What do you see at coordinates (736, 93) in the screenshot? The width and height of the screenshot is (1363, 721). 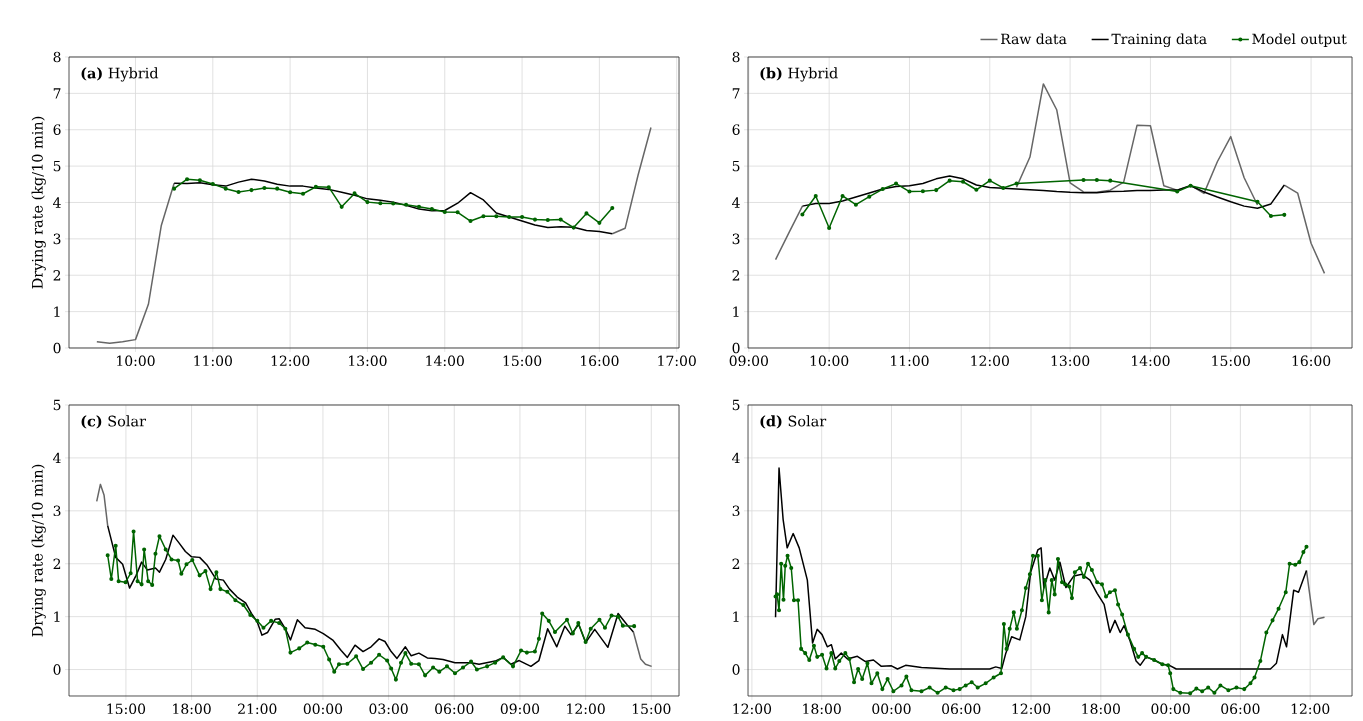 I see `y-tick-label: 7` at bounding box center [736, 93].